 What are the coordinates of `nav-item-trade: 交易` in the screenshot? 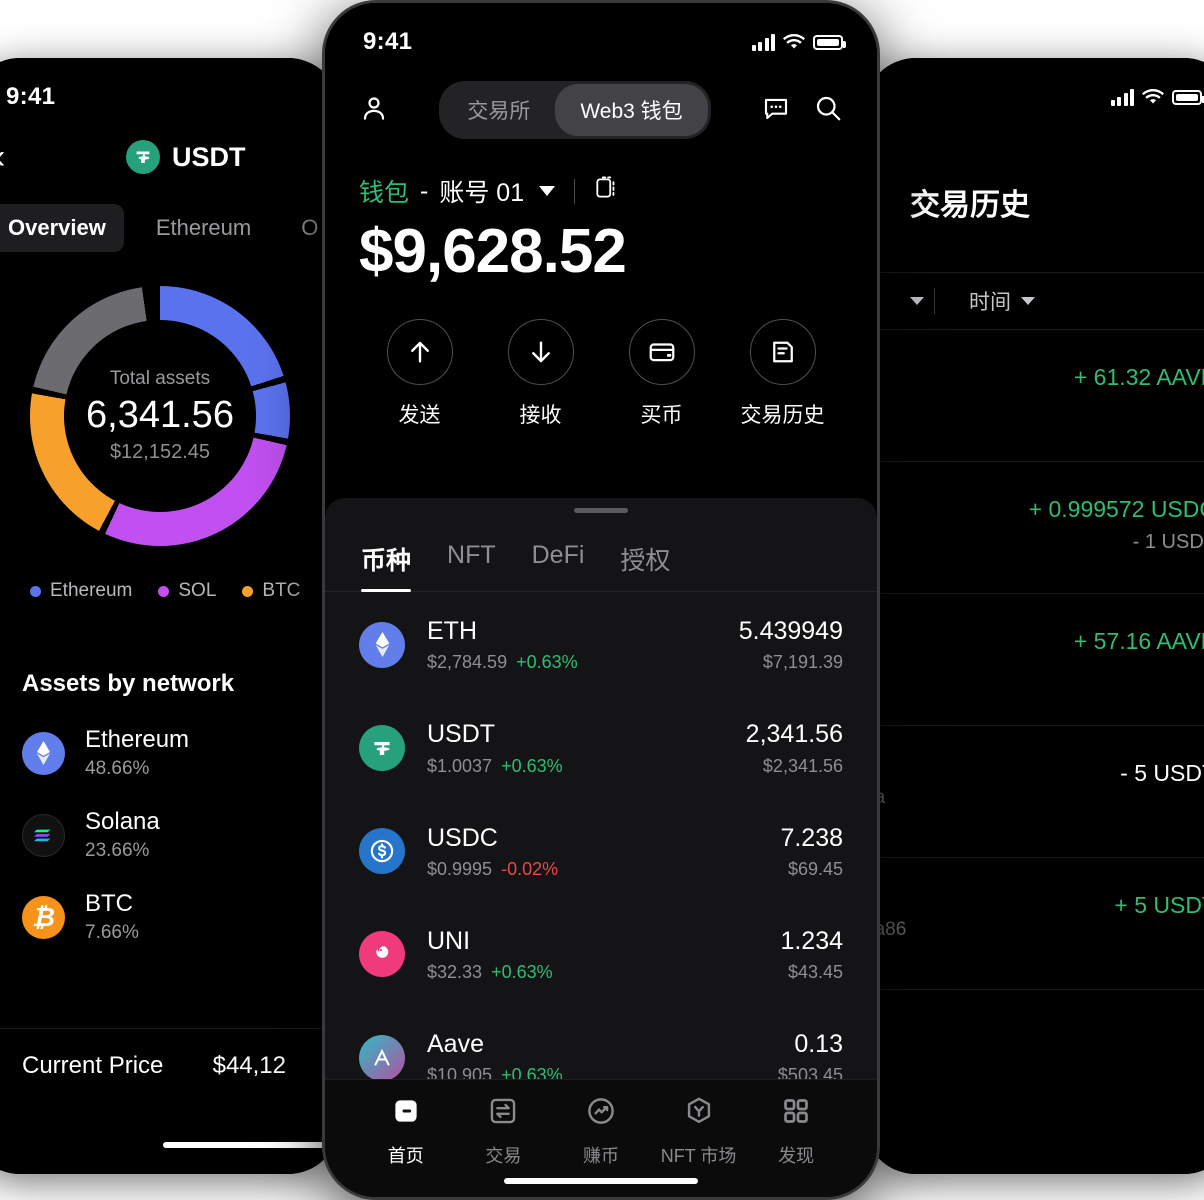 It's located at (504, 1131).